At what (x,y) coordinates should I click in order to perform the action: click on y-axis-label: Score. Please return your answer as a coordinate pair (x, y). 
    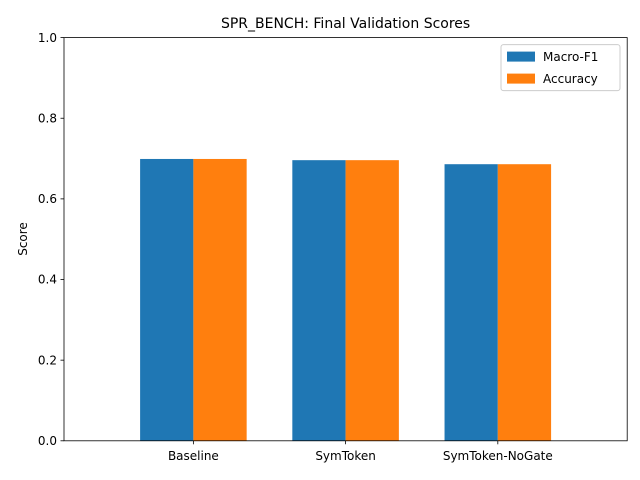
    Looking at the image, I should click on (23, 239).